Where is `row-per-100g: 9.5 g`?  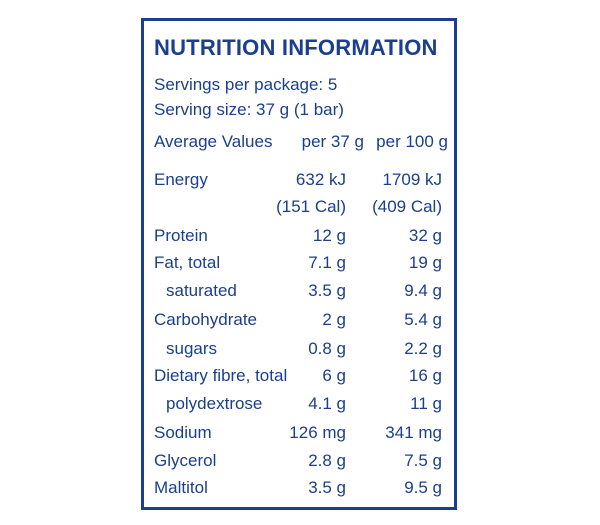 row-per-100g: 9.5 g is located at coordinates (423, 487).